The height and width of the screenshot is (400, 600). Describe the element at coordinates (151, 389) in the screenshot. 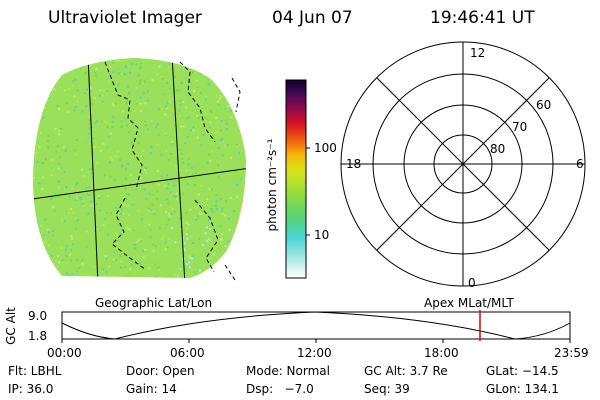

I see `info-gain: Gain: 14` at that location.